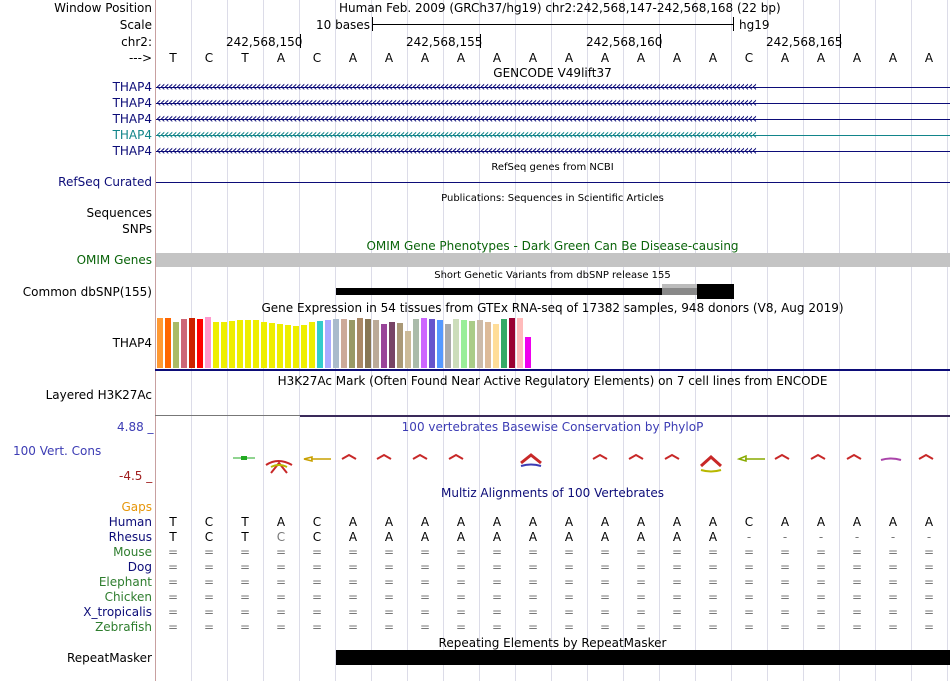 This screenshot has height=681, width=950. What do you see at coordinates (132, 552) in the screenshot?
I see `species-label: Mouse` at bounding box center [132, 552].